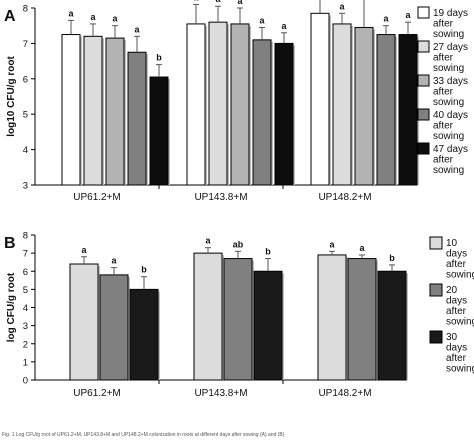  What do you see at coordinates (460, 353) in the screenshot?
I see `legend-label: 30daysaftersowing` at bounding box center [460, 353].